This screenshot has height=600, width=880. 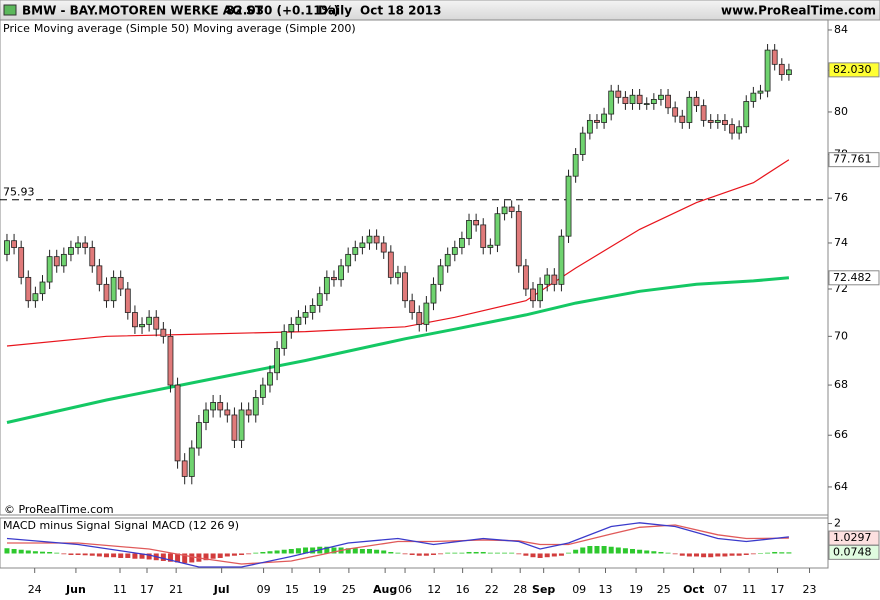 I want to click on value-box-label: 77.761, so click(x=852, y=159).